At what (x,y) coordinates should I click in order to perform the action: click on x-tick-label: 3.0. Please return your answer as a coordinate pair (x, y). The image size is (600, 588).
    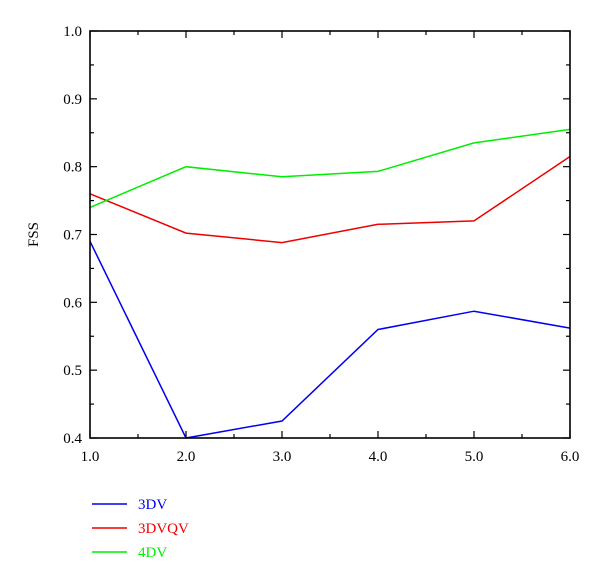
    Looking at the image, I should click on (282, 457).